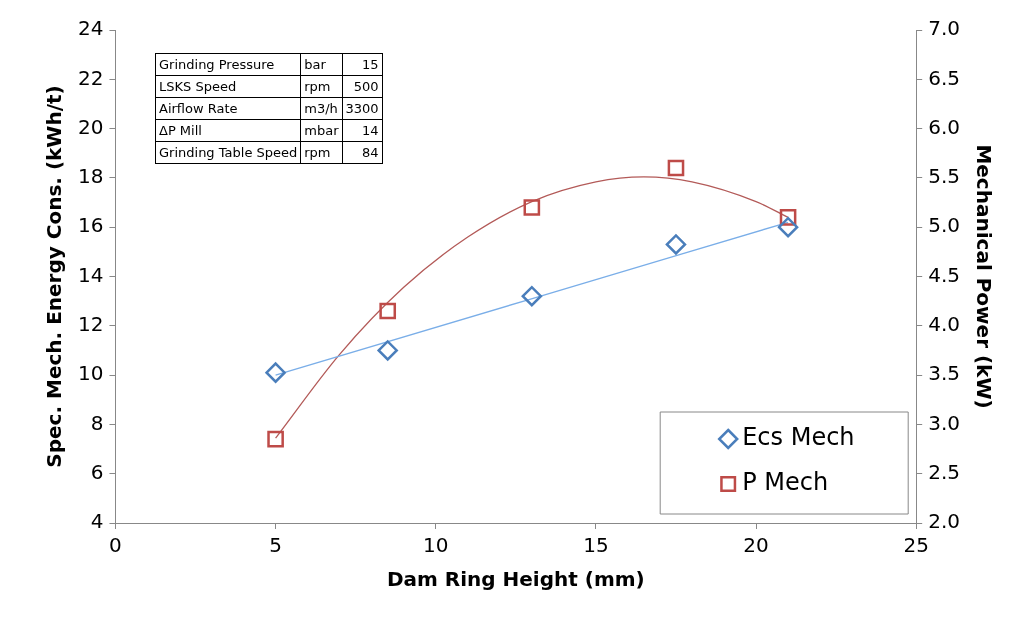 Image resolution: width=1018 pixels, height=617 pixels. I want to click on text: LSKS Speed rpm 500, so click(269, 86).